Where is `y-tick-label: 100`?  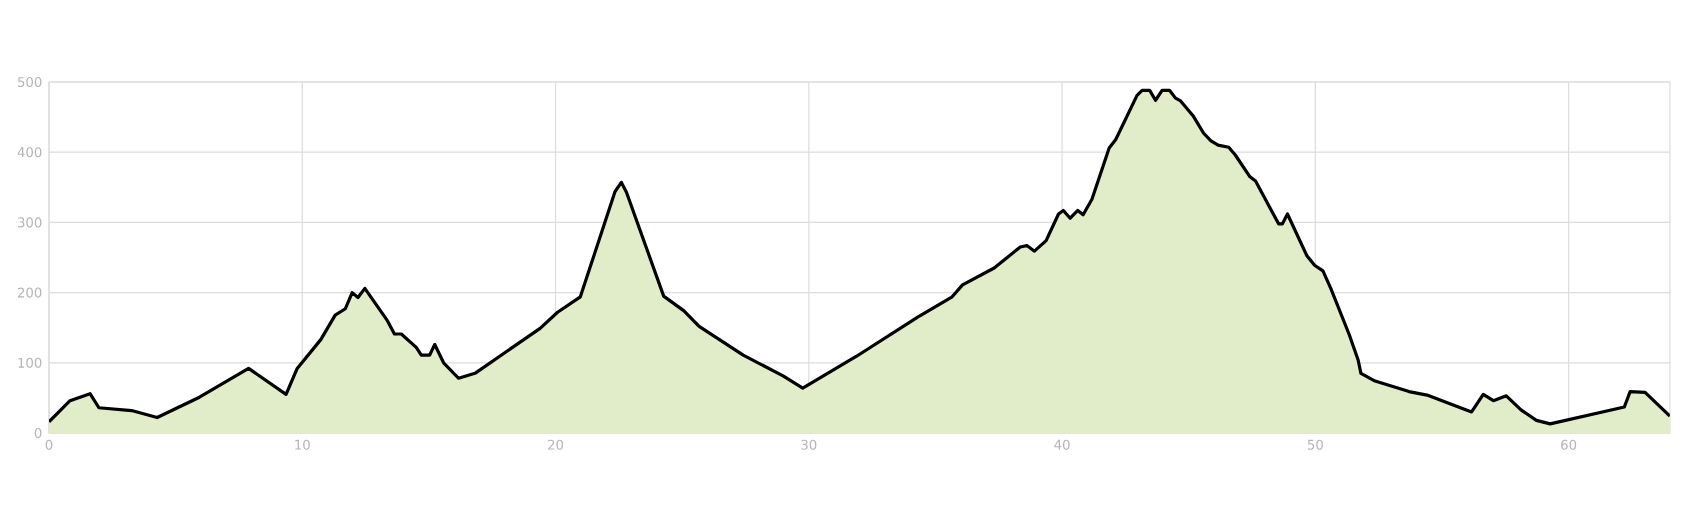 y-tick-label: 100 is located at coordinates (30, 362).